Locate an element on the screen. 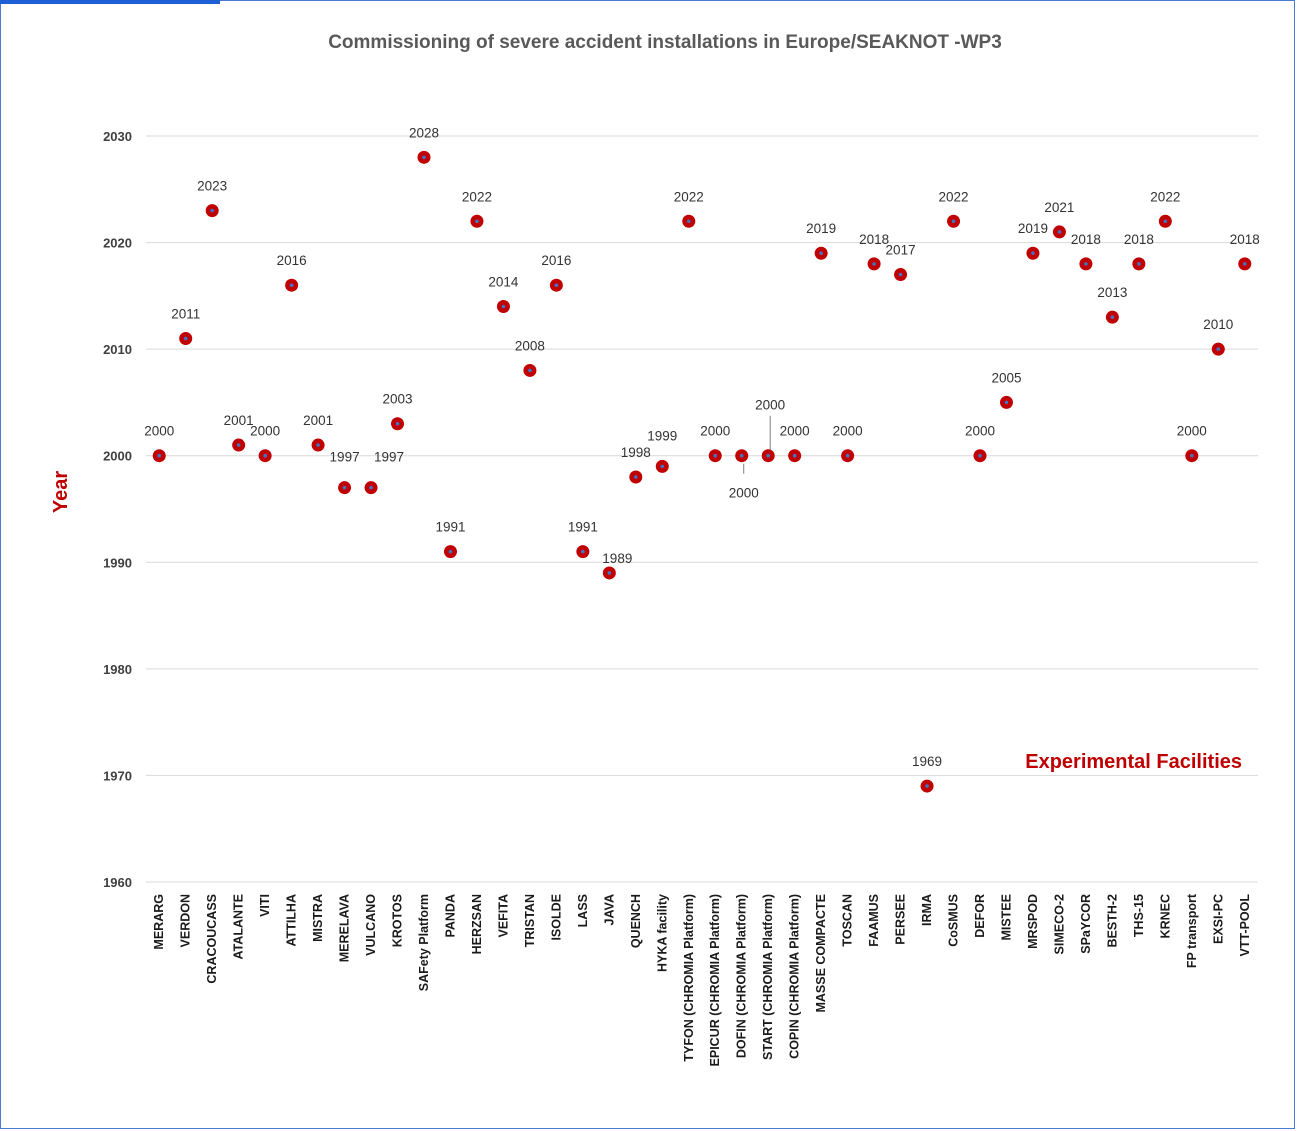  x-tick-label: TYFON (CHROMIA Platform) is located at coordinates (689, 978).